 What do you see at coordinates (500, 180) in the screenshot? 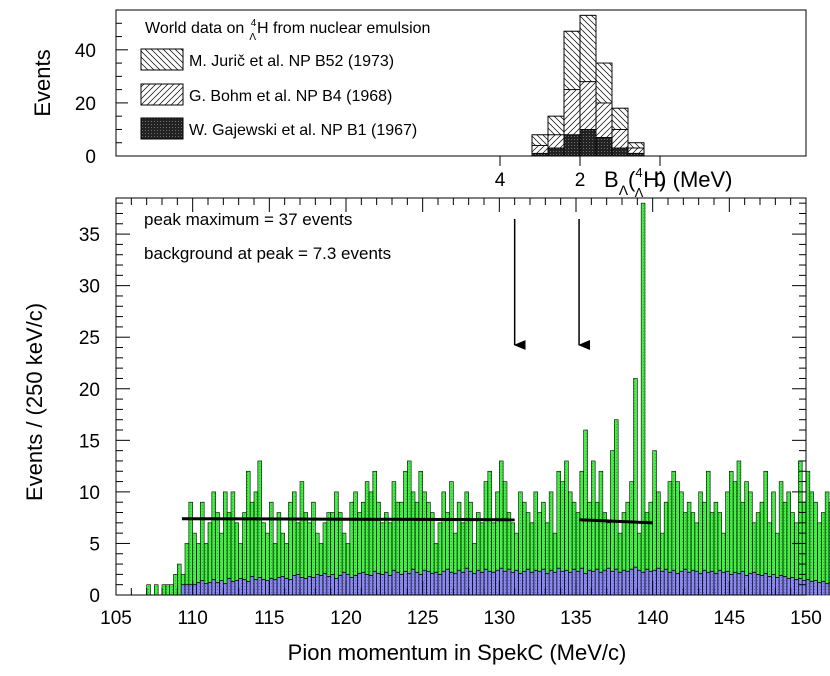
I see `top-x-tick-label: 4` at bounding box center [500, 180].